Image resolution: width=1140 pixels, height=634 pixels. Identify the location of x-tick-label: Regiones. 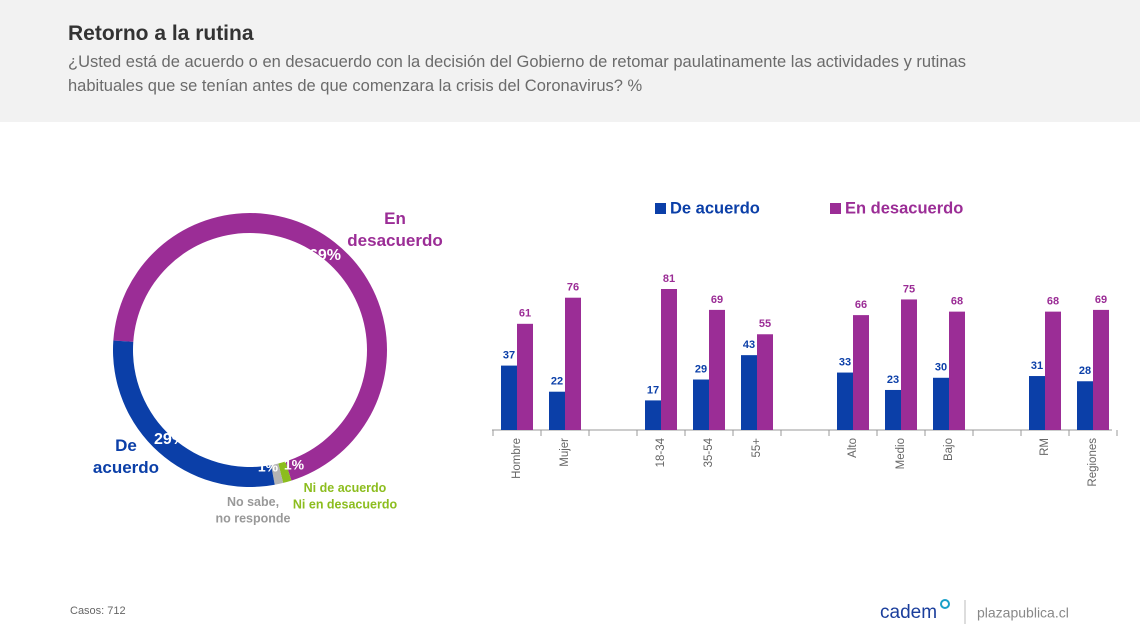
(1093, 462).